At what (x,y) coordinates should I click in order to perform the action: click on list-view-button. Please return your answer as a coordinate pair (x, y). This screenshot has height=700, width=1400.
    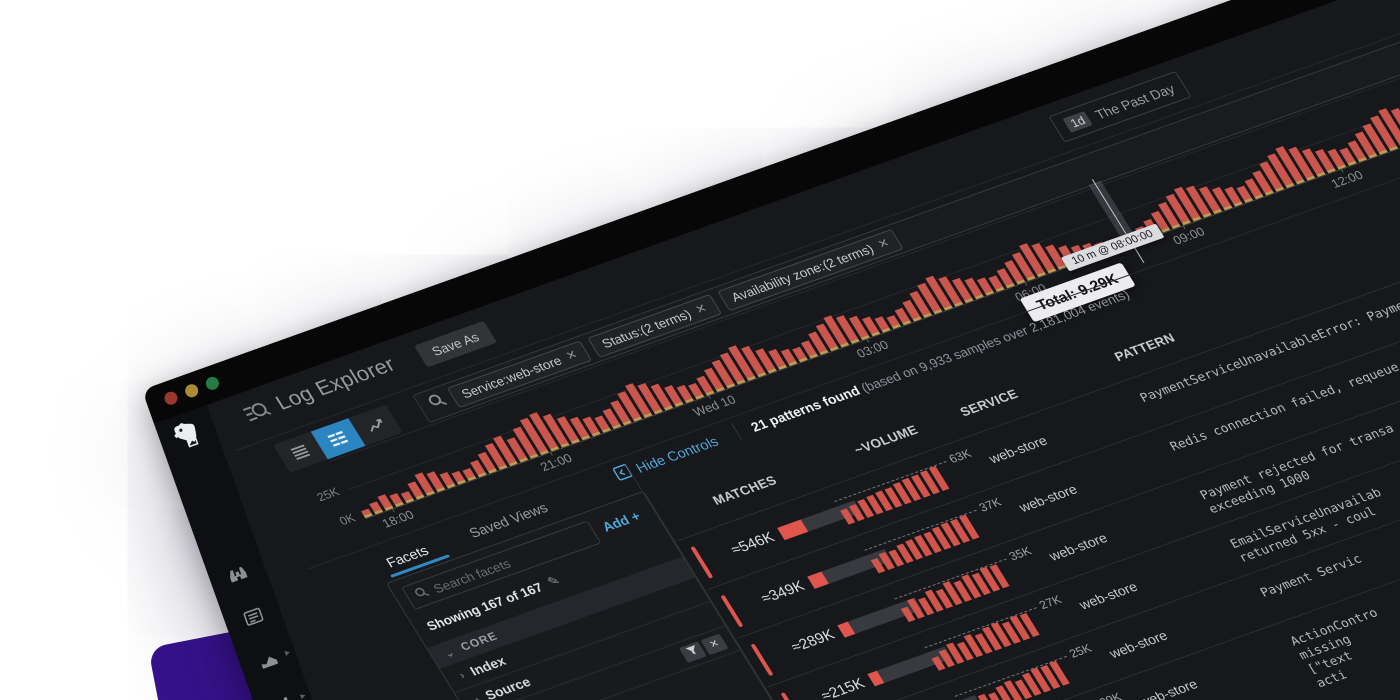
    Looking at the image, I should click on (300, 452).